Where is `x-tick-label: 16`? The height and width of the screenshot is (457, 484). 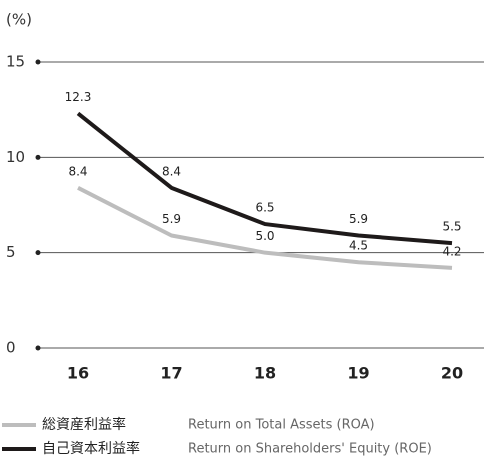
x-tick-label: 16 is located at coordinates (78, 373).